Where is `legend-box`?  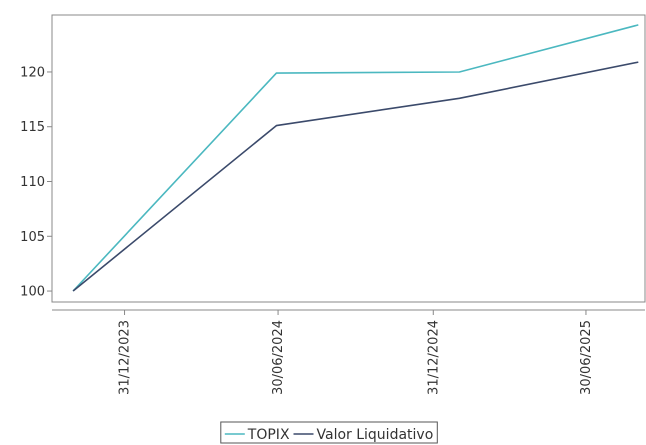 legend-box is located at coordinates (329, 432).